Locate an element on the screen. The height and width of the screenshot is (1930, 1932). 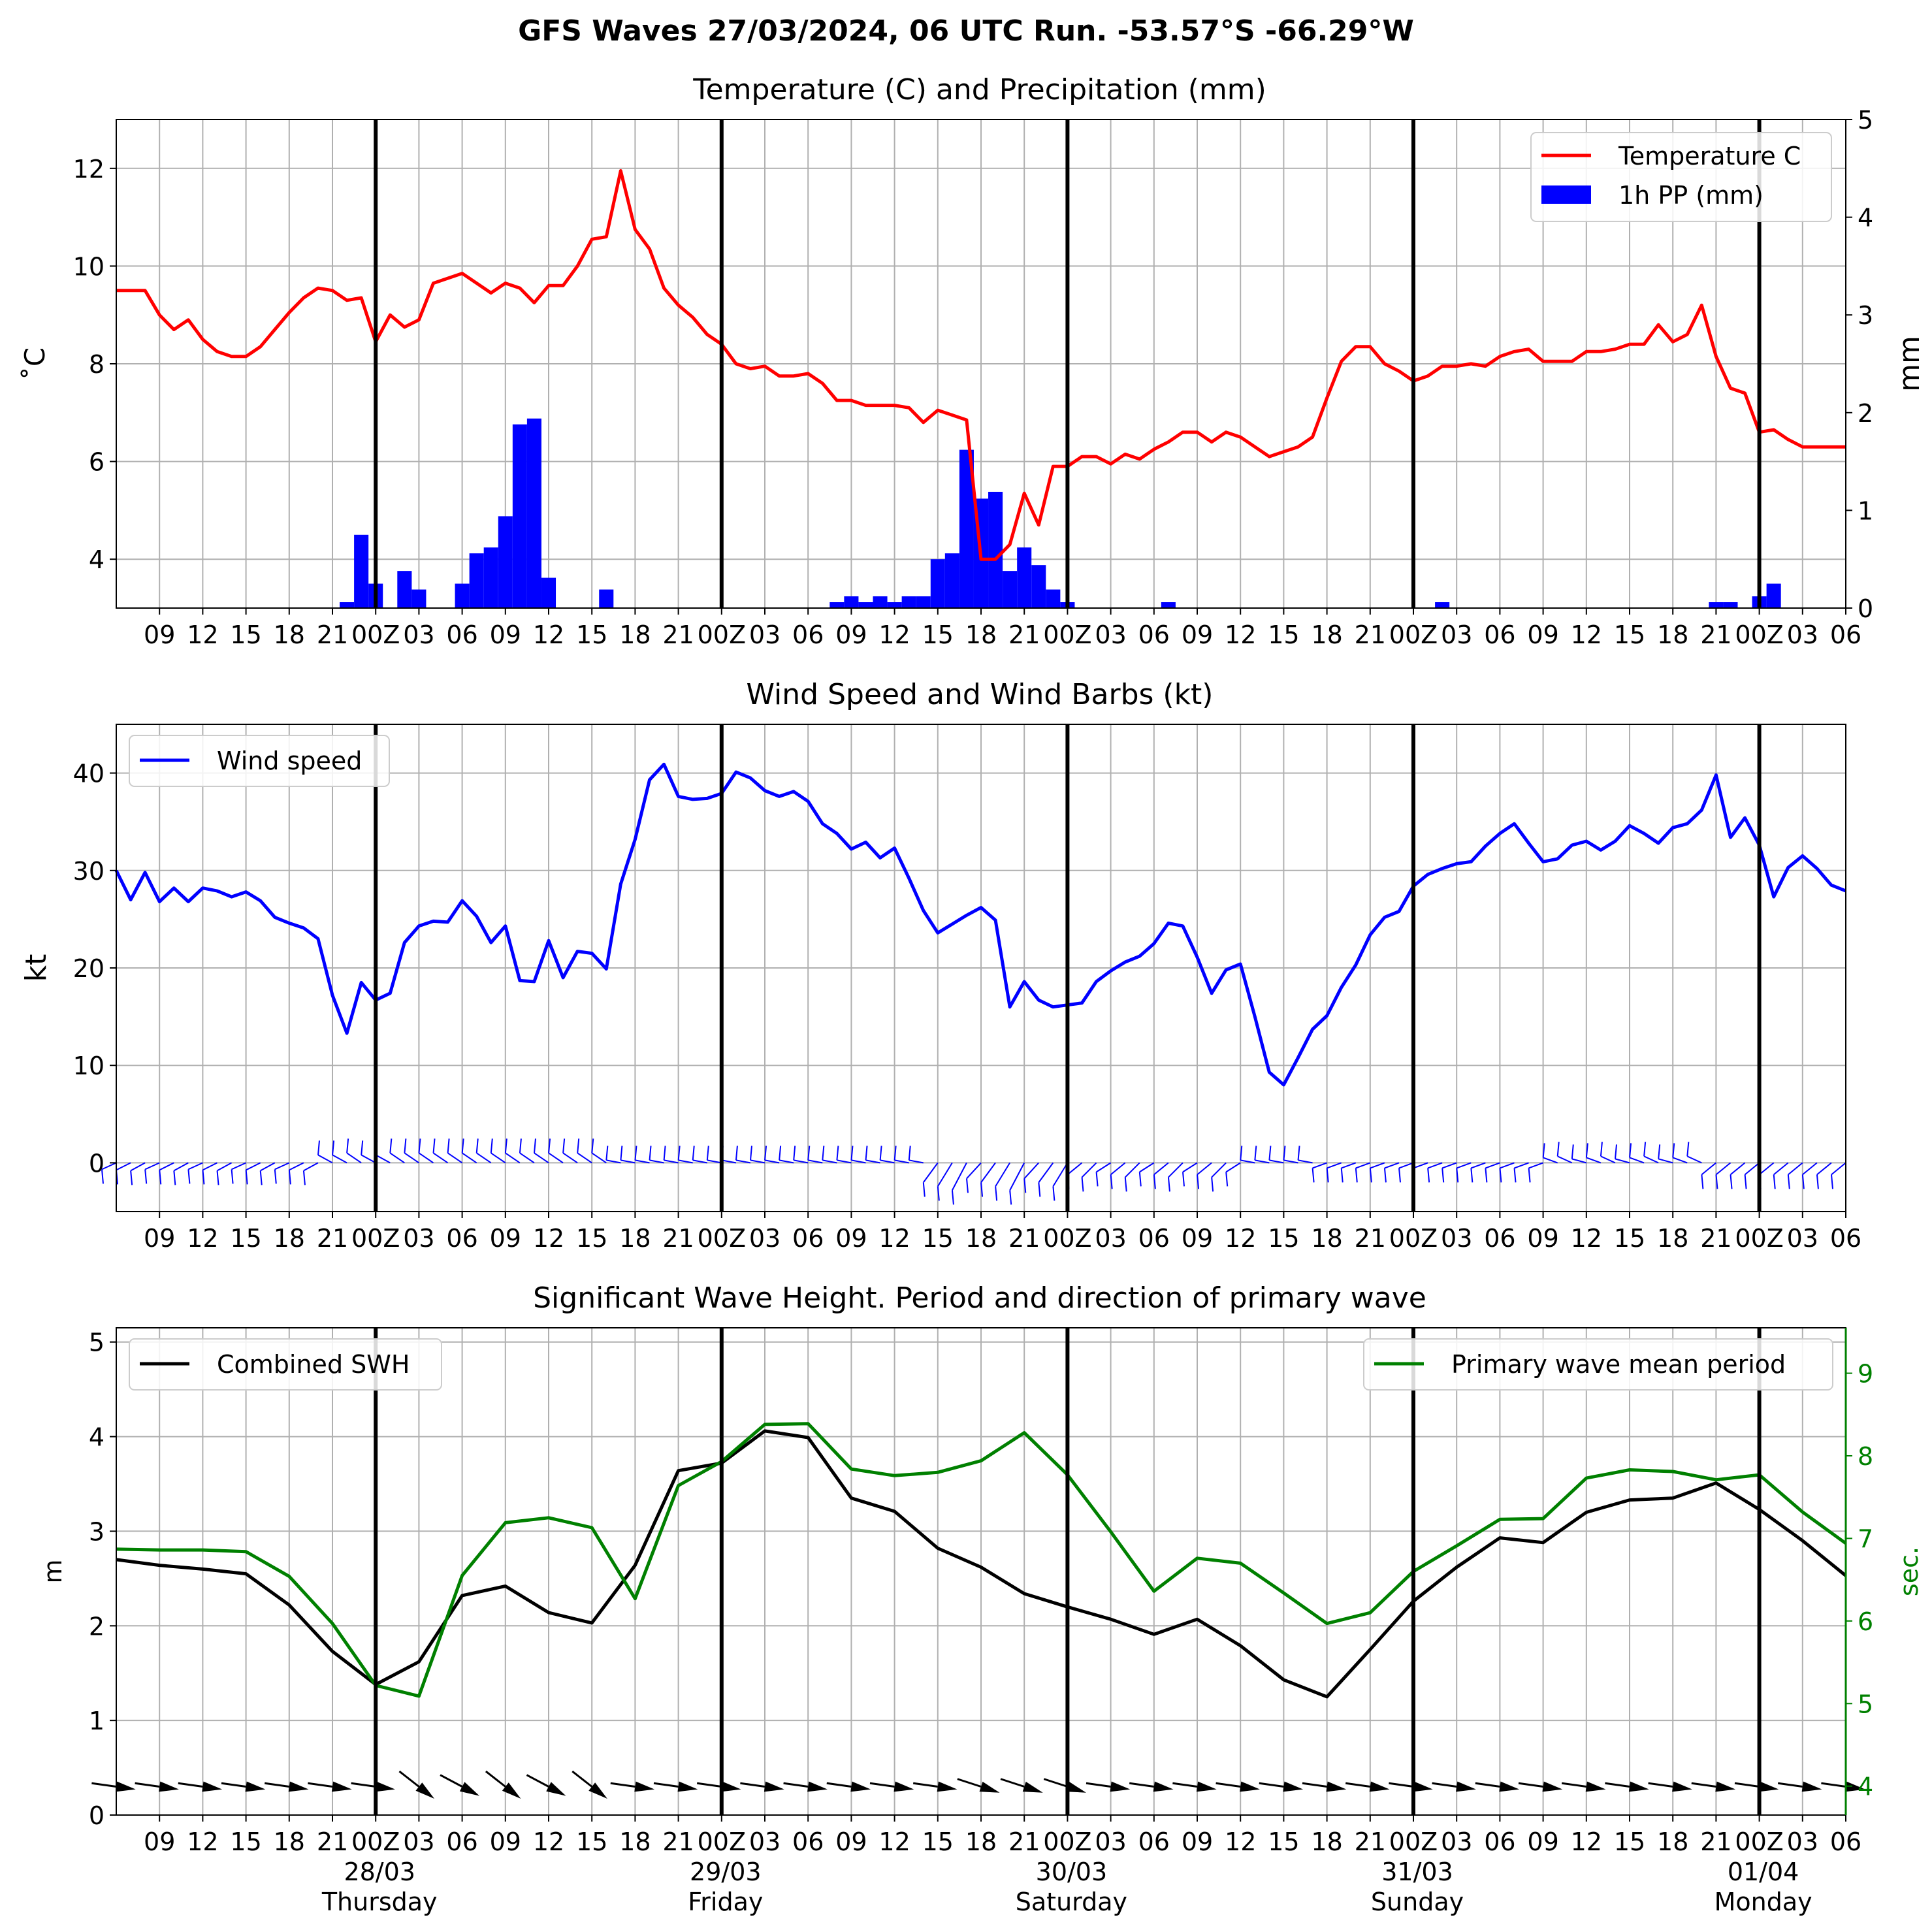
y-tick-label: 10 is located at coordinates (89, 1066).